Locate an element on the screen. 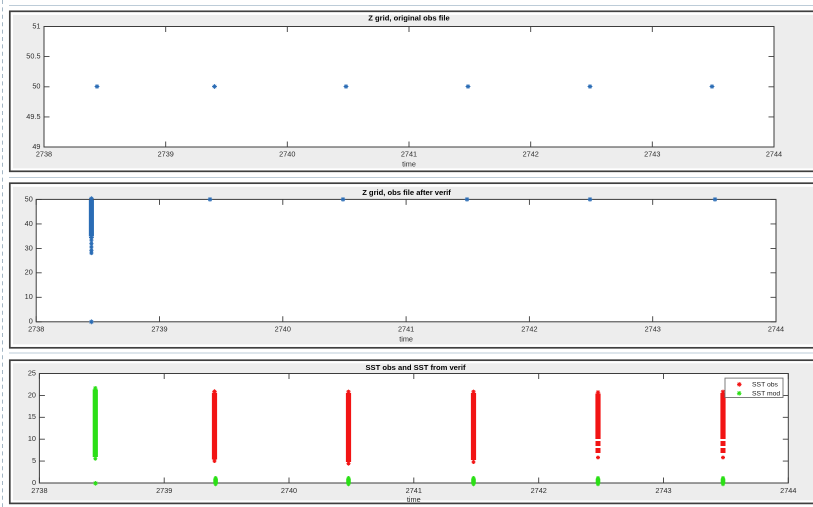  svg-text: 30 is located at coordinates (29, 247).